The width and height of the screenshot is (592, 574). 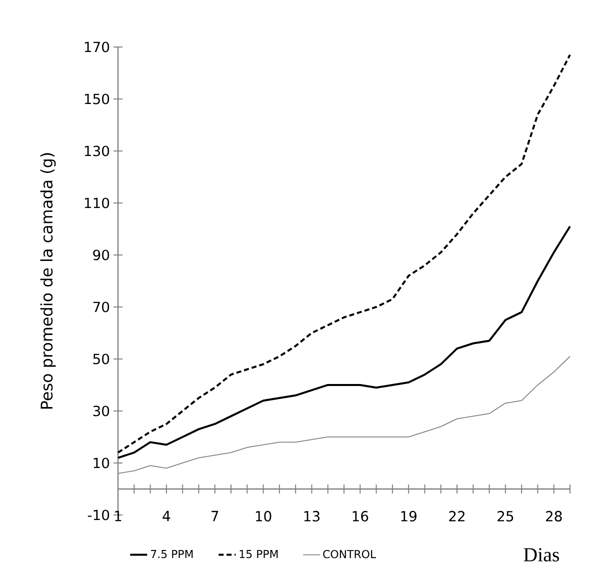 I want to click on x-tick-label: 16, so click(x=360, y=516).